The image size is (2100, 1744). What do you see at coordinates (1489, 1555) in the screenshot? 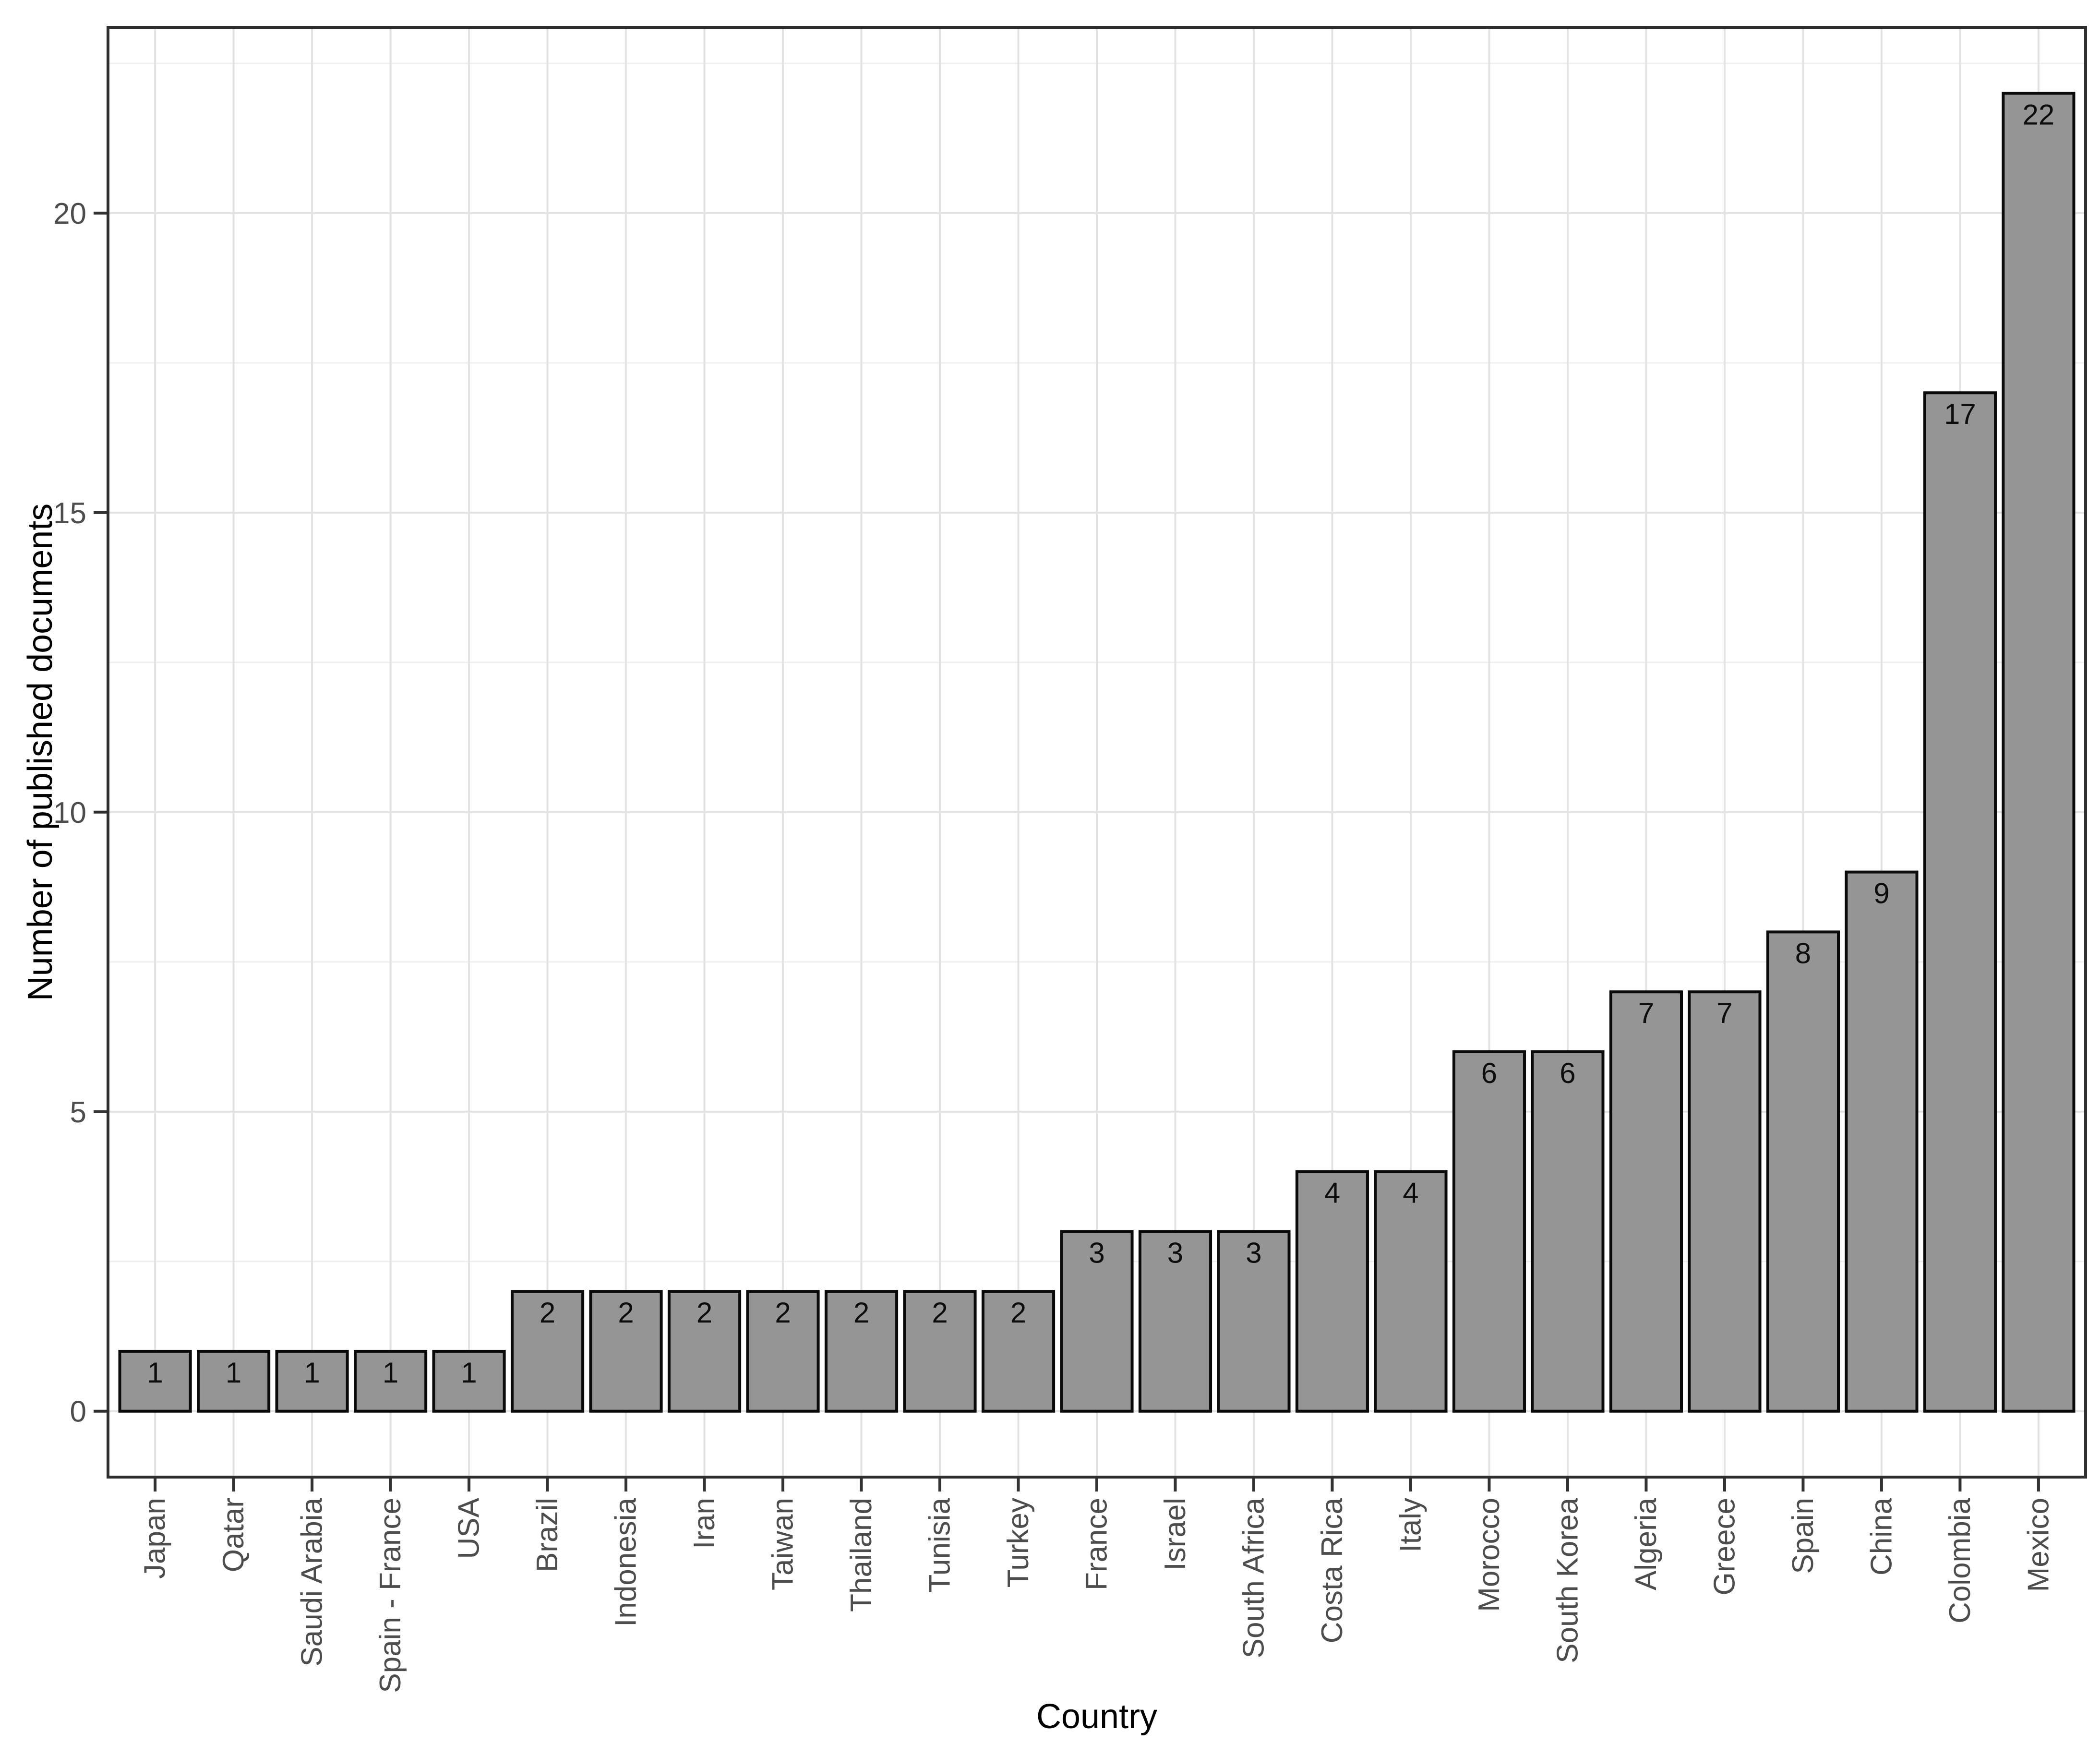
I see `x-tick-label: Morocco` at bounding box center [1489, 1555].